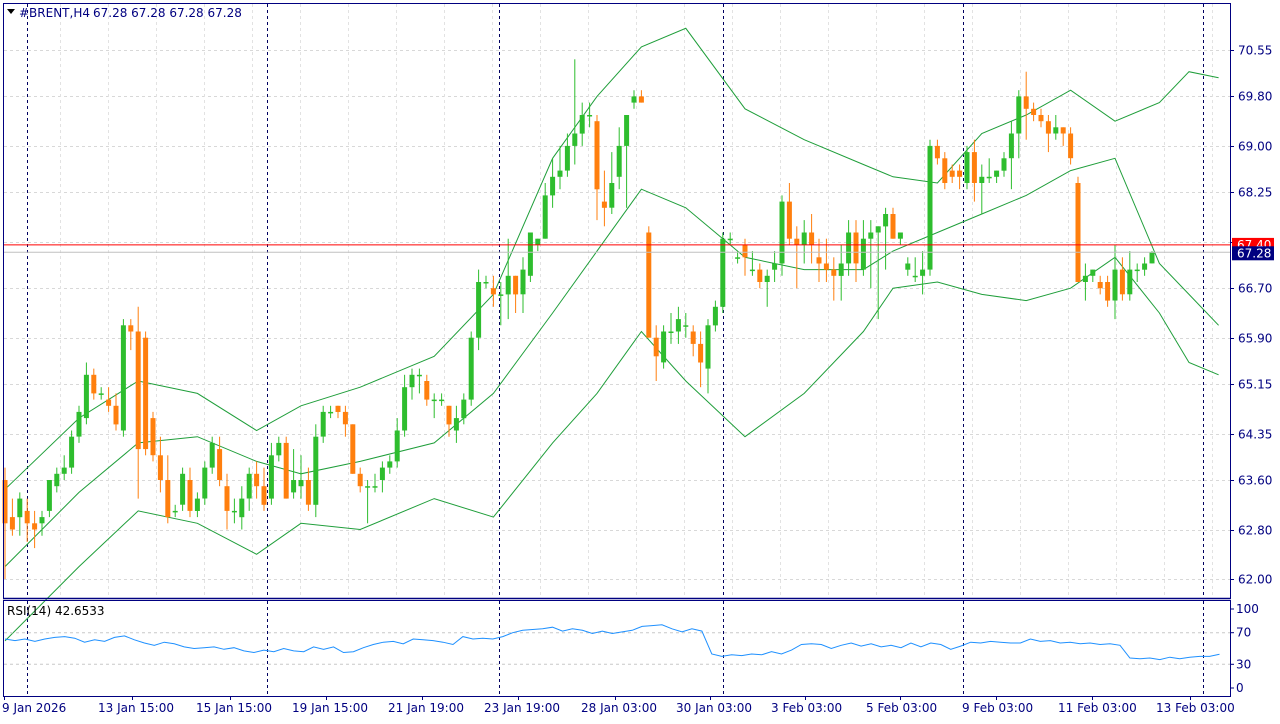  Describe the element at coordinates (1255, 435) in the screenshot. I see `price-tick-label: 64.35` at that location.